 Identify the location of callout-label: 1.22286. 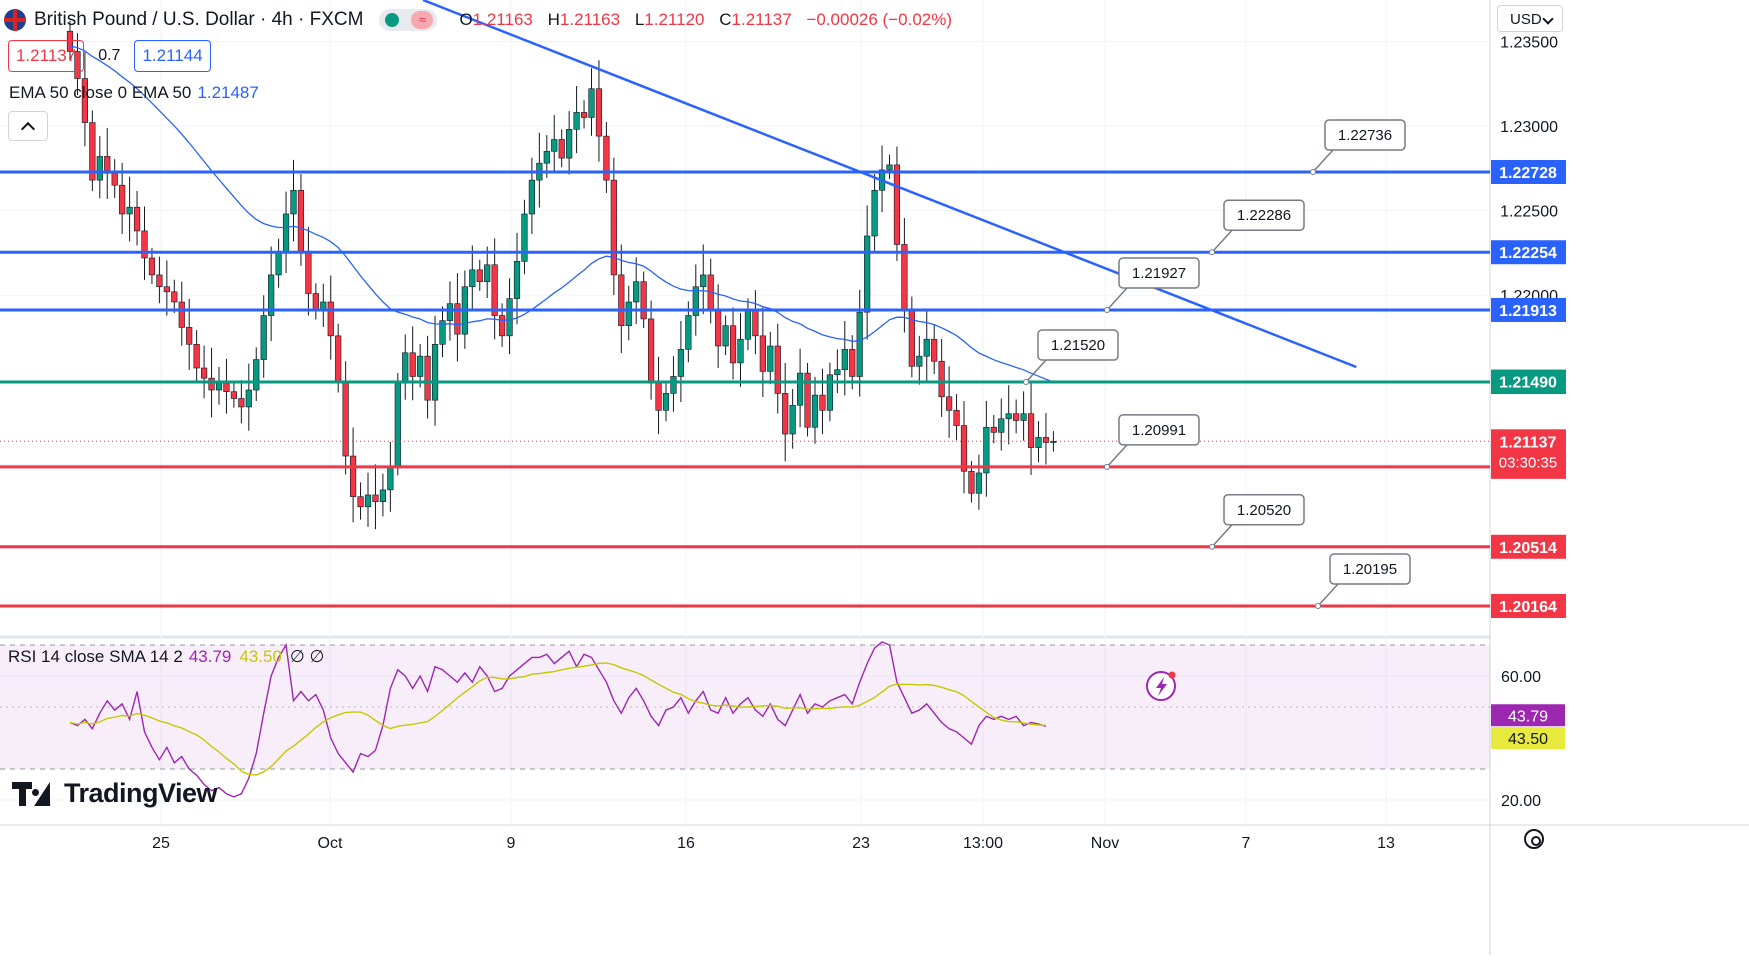
(1264, 215).